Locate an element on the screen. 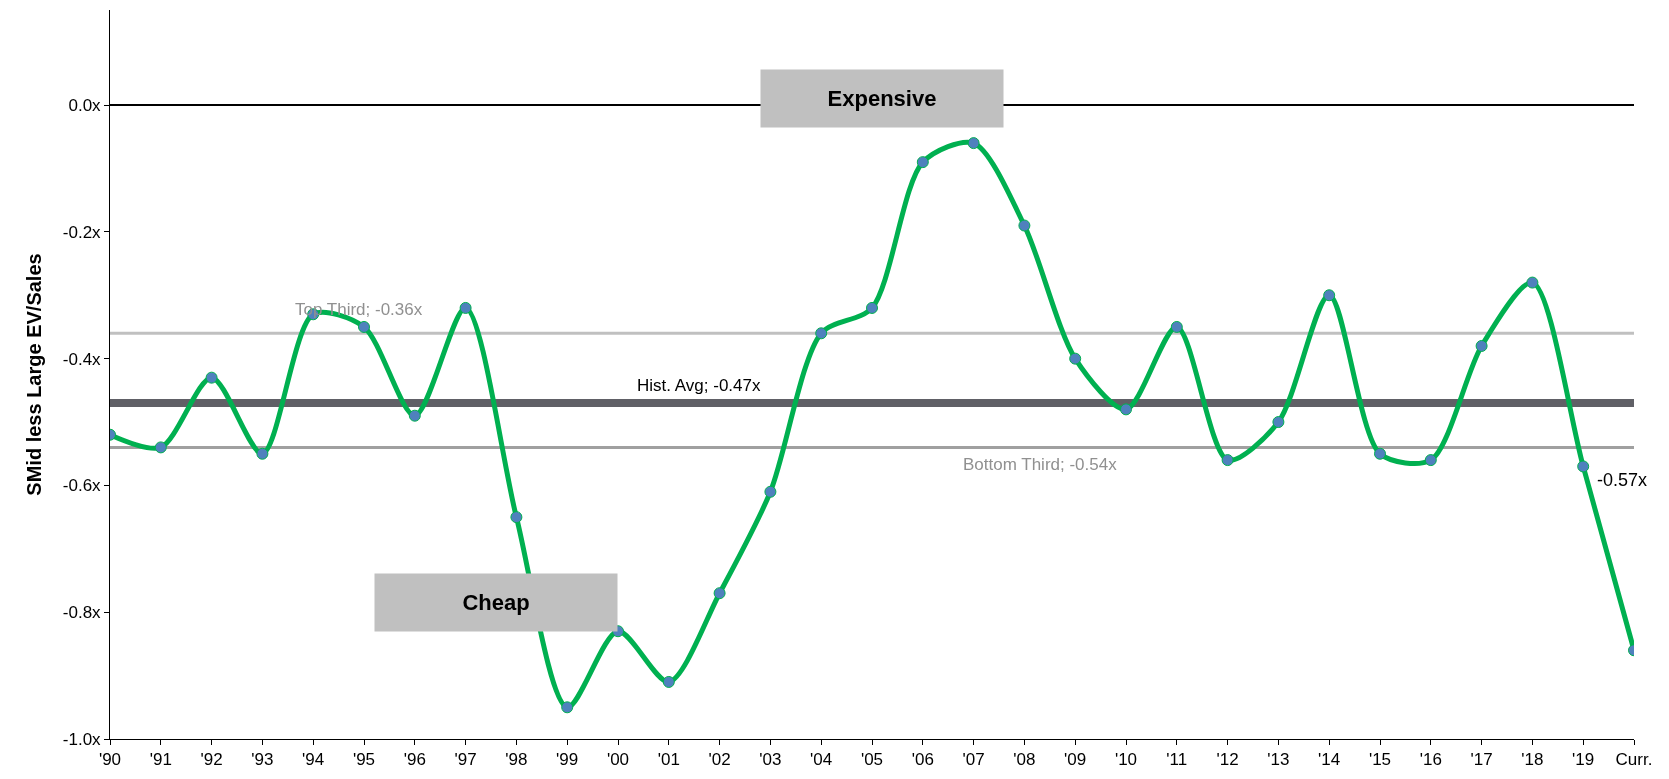 The image size is (1669, 779). y-tick-label: -1.0x is located at coordinates (82, 739).